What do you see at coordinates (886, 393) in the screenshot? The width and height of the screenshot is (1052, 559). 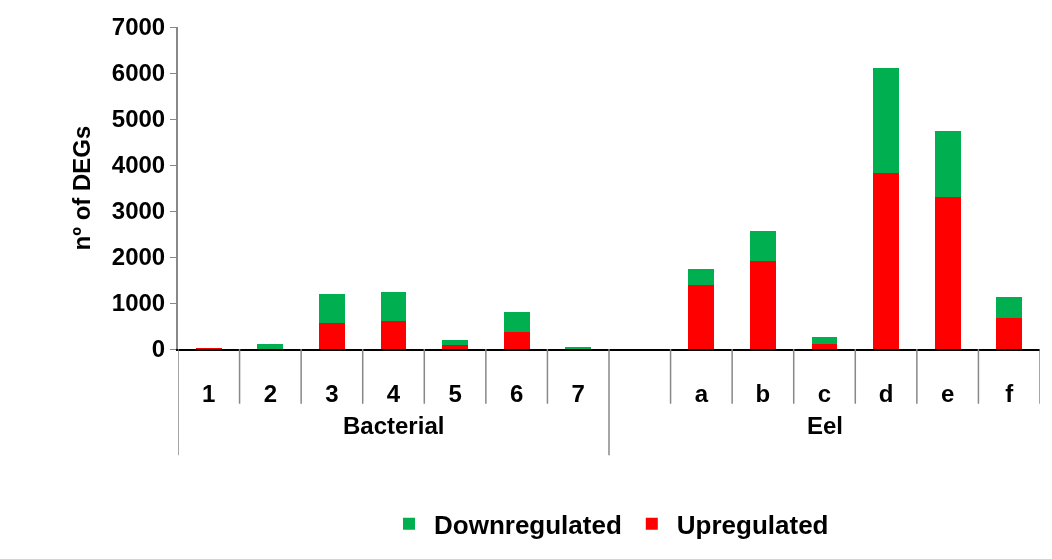 I see `x-tick-label: d` at bounding box center [886, 393].